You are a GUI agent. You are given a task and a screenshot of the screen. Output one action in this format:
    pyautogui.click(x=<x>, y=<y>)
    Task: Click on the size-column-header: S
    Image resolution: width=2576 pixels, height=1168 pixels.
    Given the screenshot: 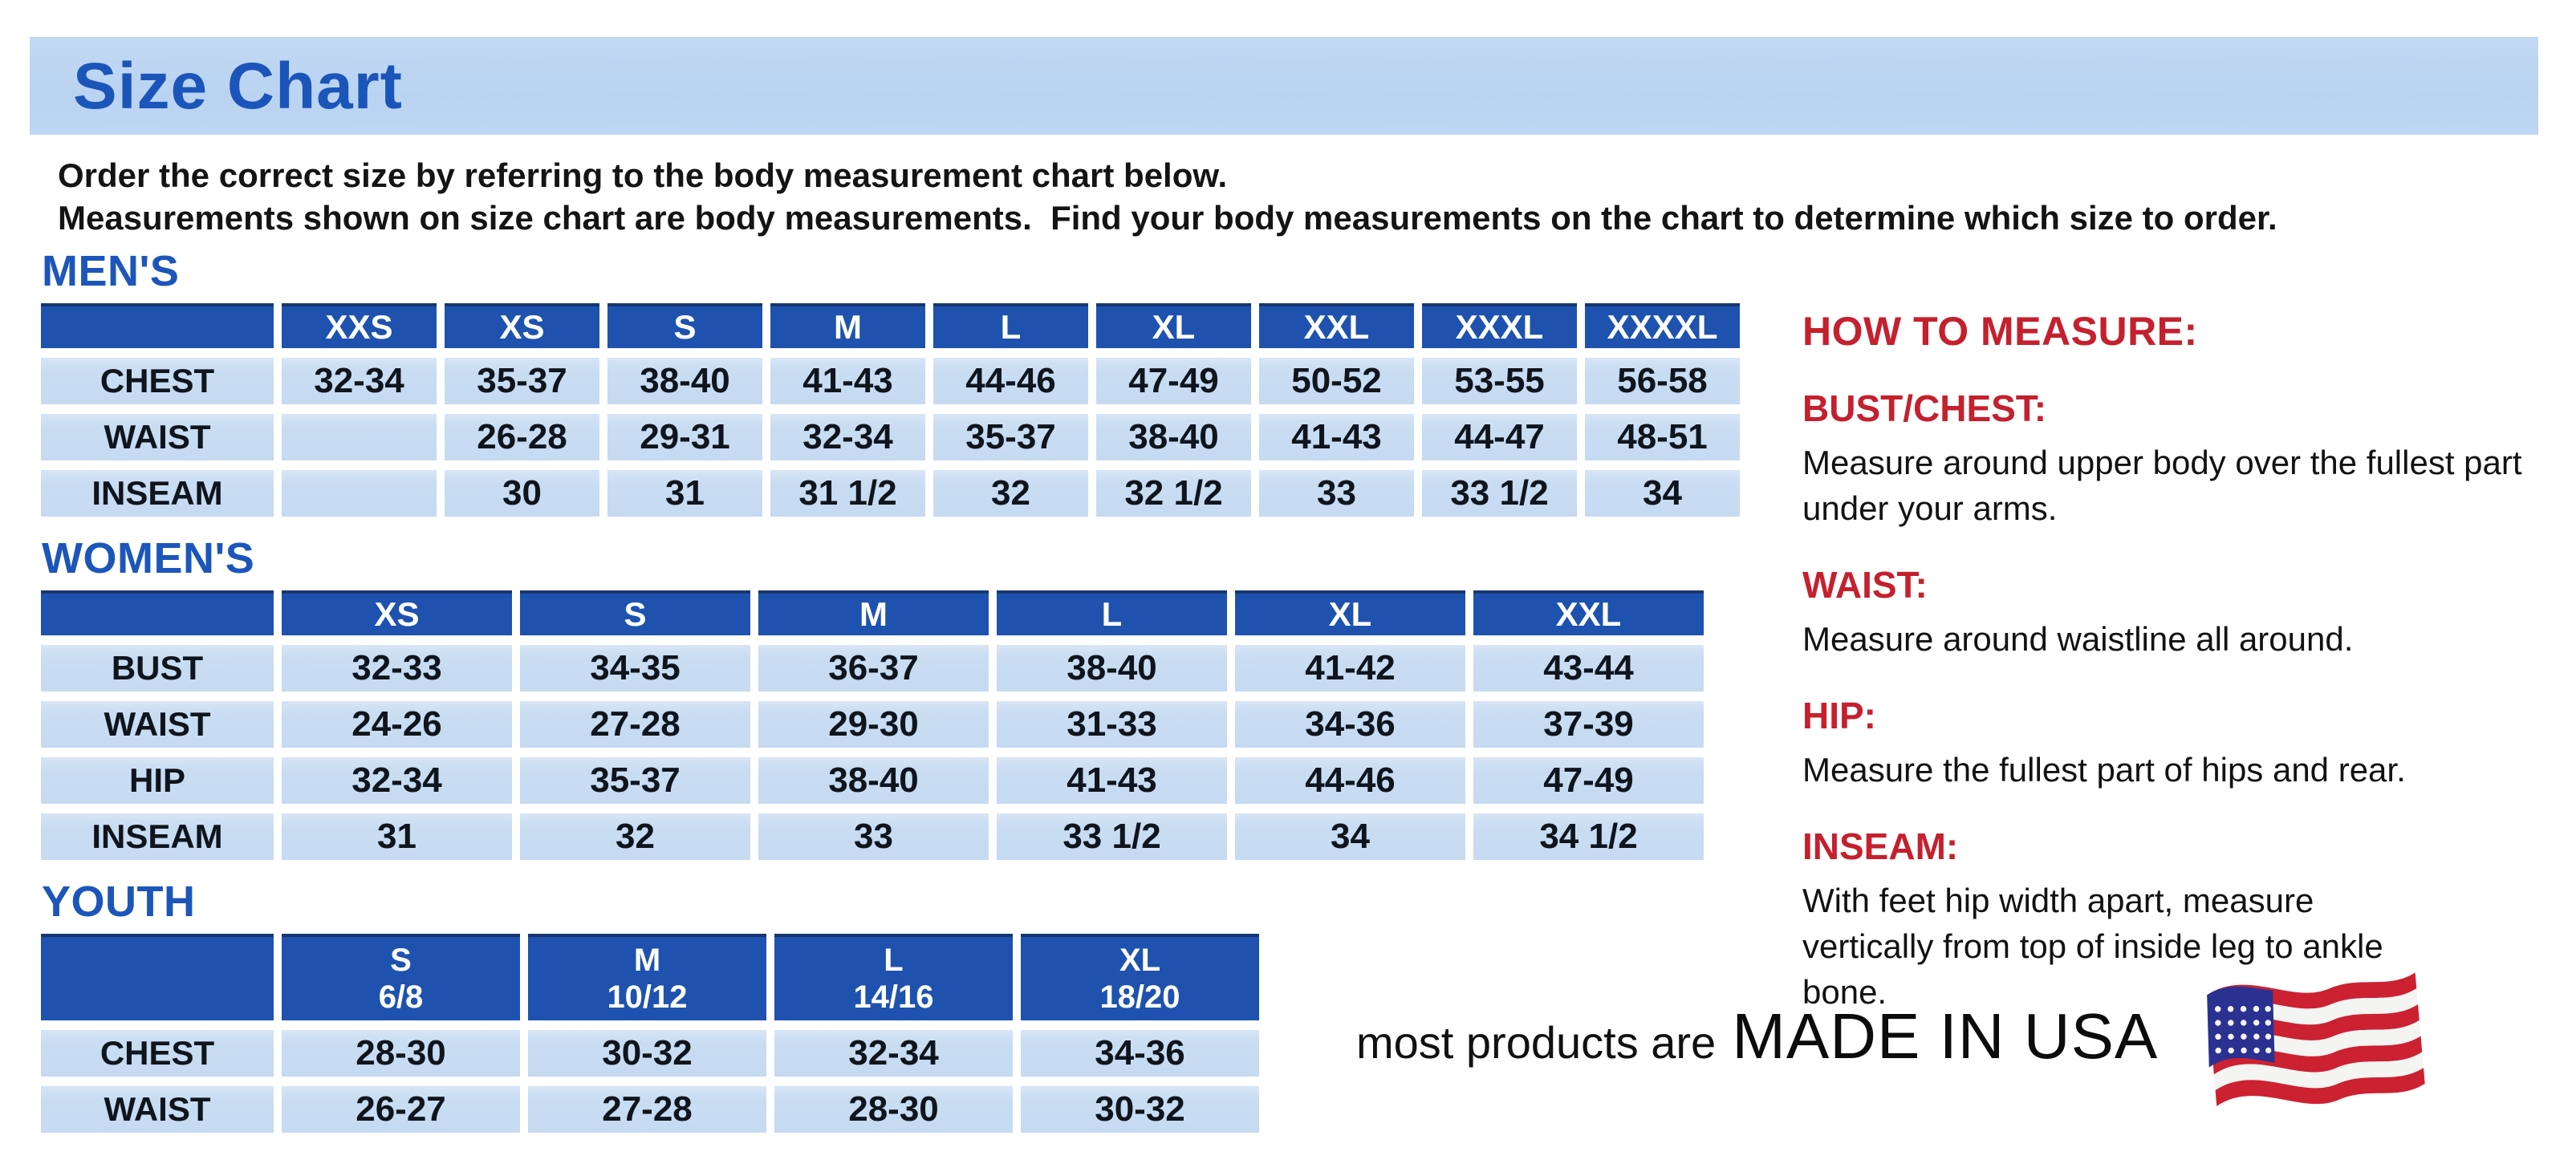 What is the action you would take?
    pyautogui.click(x=684, y=326)
    